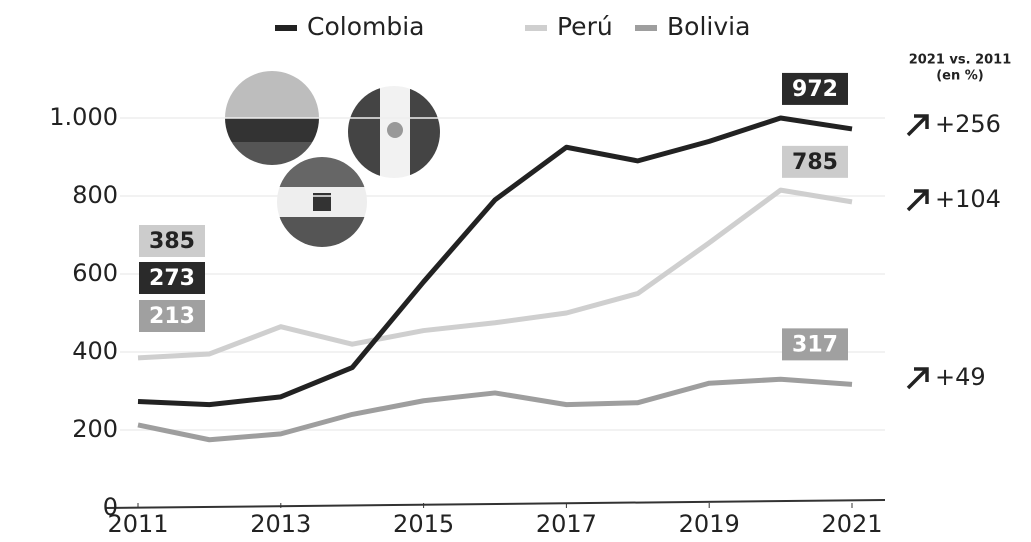  Describe the element at coordinates (95, 273) in the screenshot. I see `y-tick-label: 600` at that location.